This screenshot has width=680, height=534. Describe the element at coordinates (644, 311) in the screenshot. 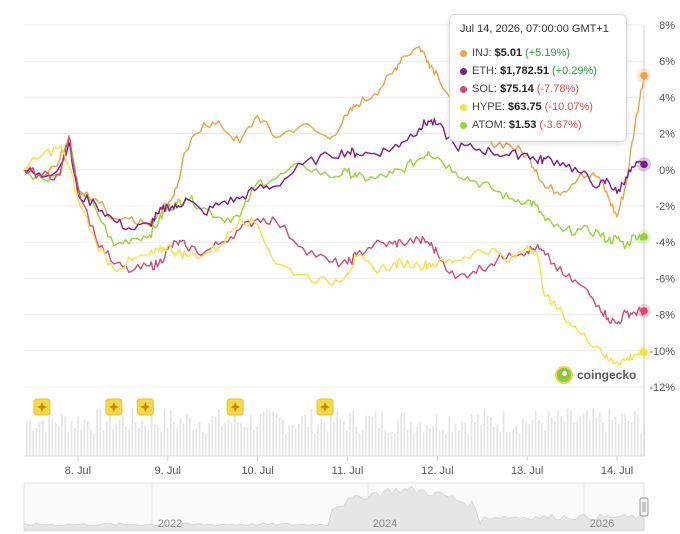

I see `end-dot-sol` at that location.